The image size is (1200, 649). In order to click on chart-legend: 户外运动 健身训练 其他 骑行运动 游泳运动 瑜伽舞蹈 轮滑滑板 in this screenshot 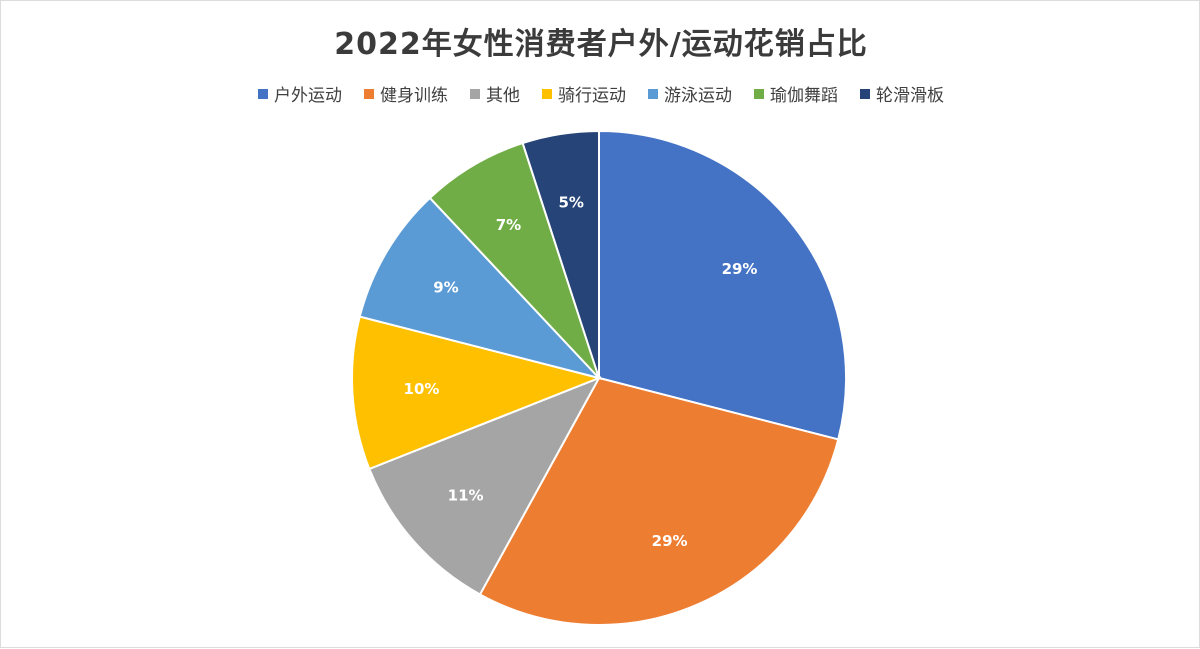, I will do `click(600, 93)`.